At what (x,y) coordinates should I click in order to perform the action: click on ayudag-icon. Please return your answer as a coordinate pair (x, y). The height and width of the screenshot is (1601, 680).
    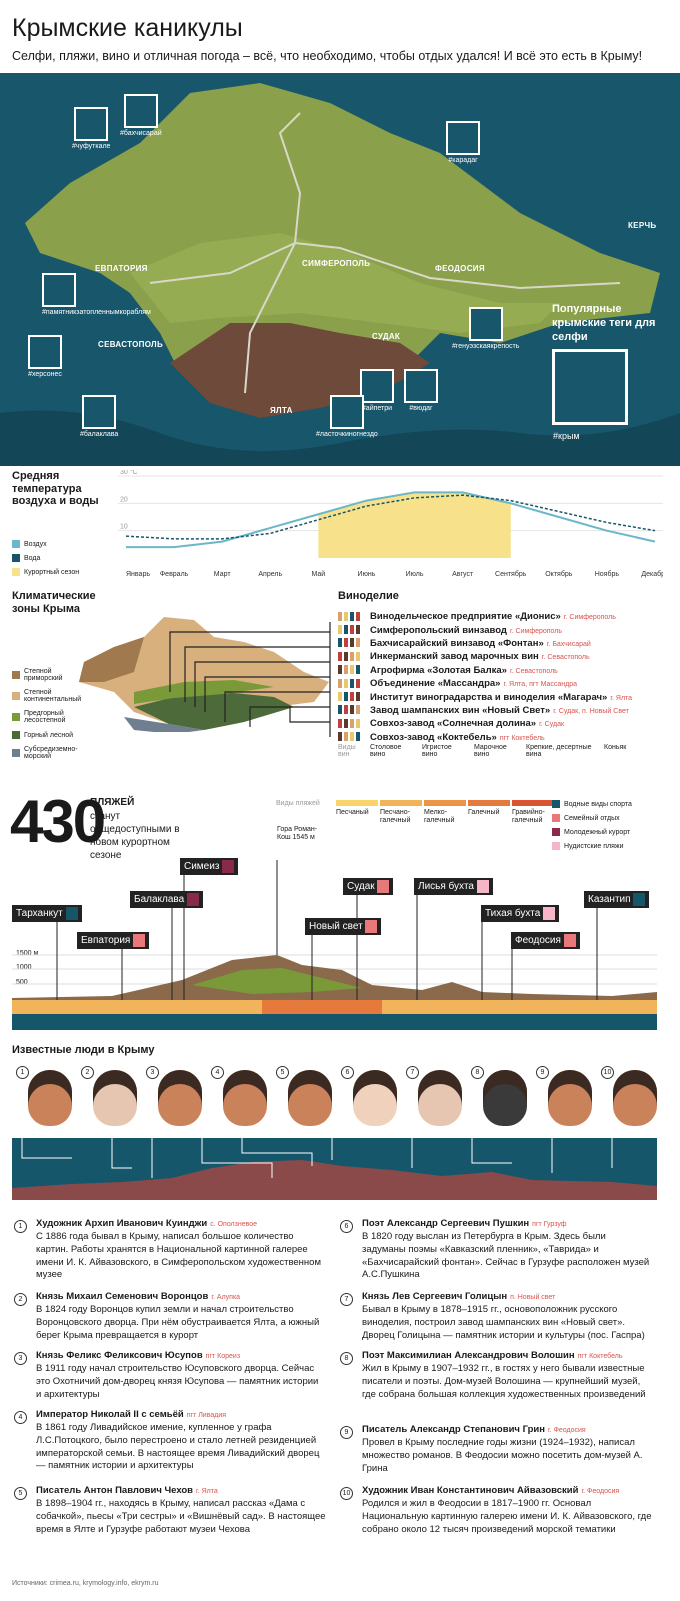
    Looking at the image, I should click on (421, 386).